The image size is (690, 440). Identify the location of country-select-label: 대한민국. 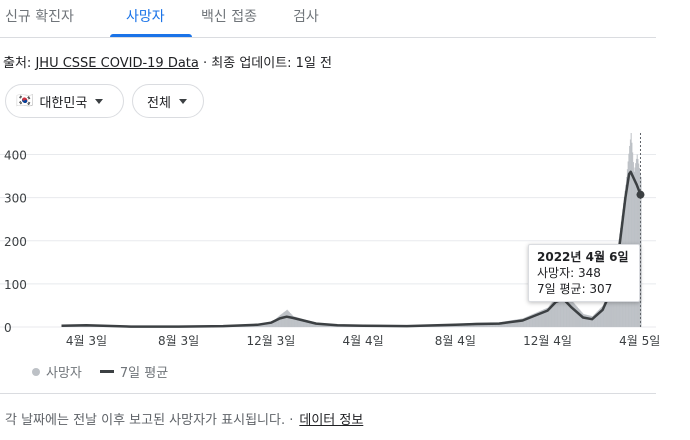
(63, 103).